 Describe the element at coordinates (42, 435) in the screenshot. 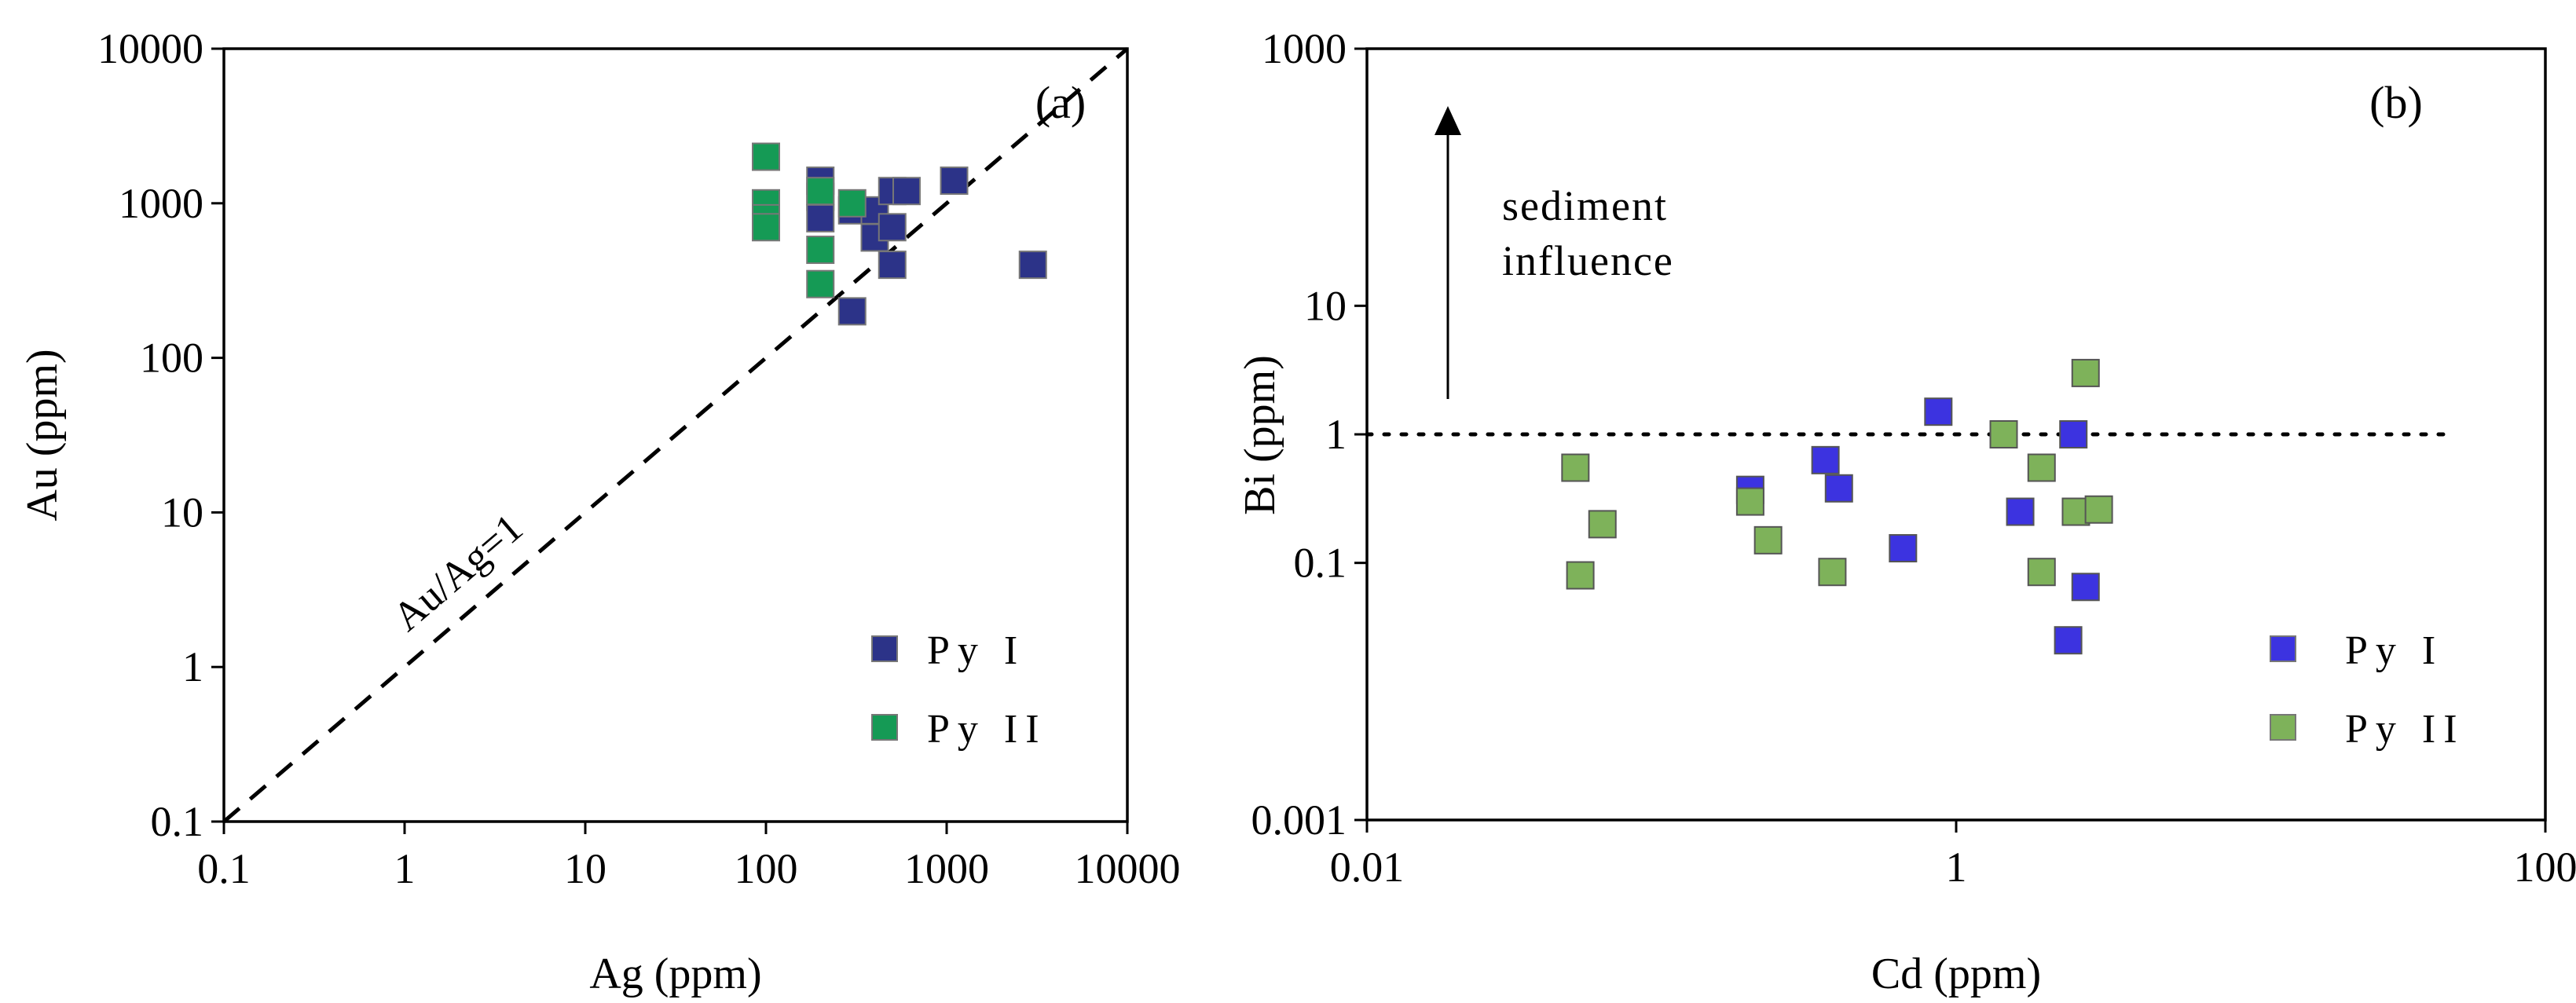

I see `y-axis-label-a: Au (ppm)` at that location.